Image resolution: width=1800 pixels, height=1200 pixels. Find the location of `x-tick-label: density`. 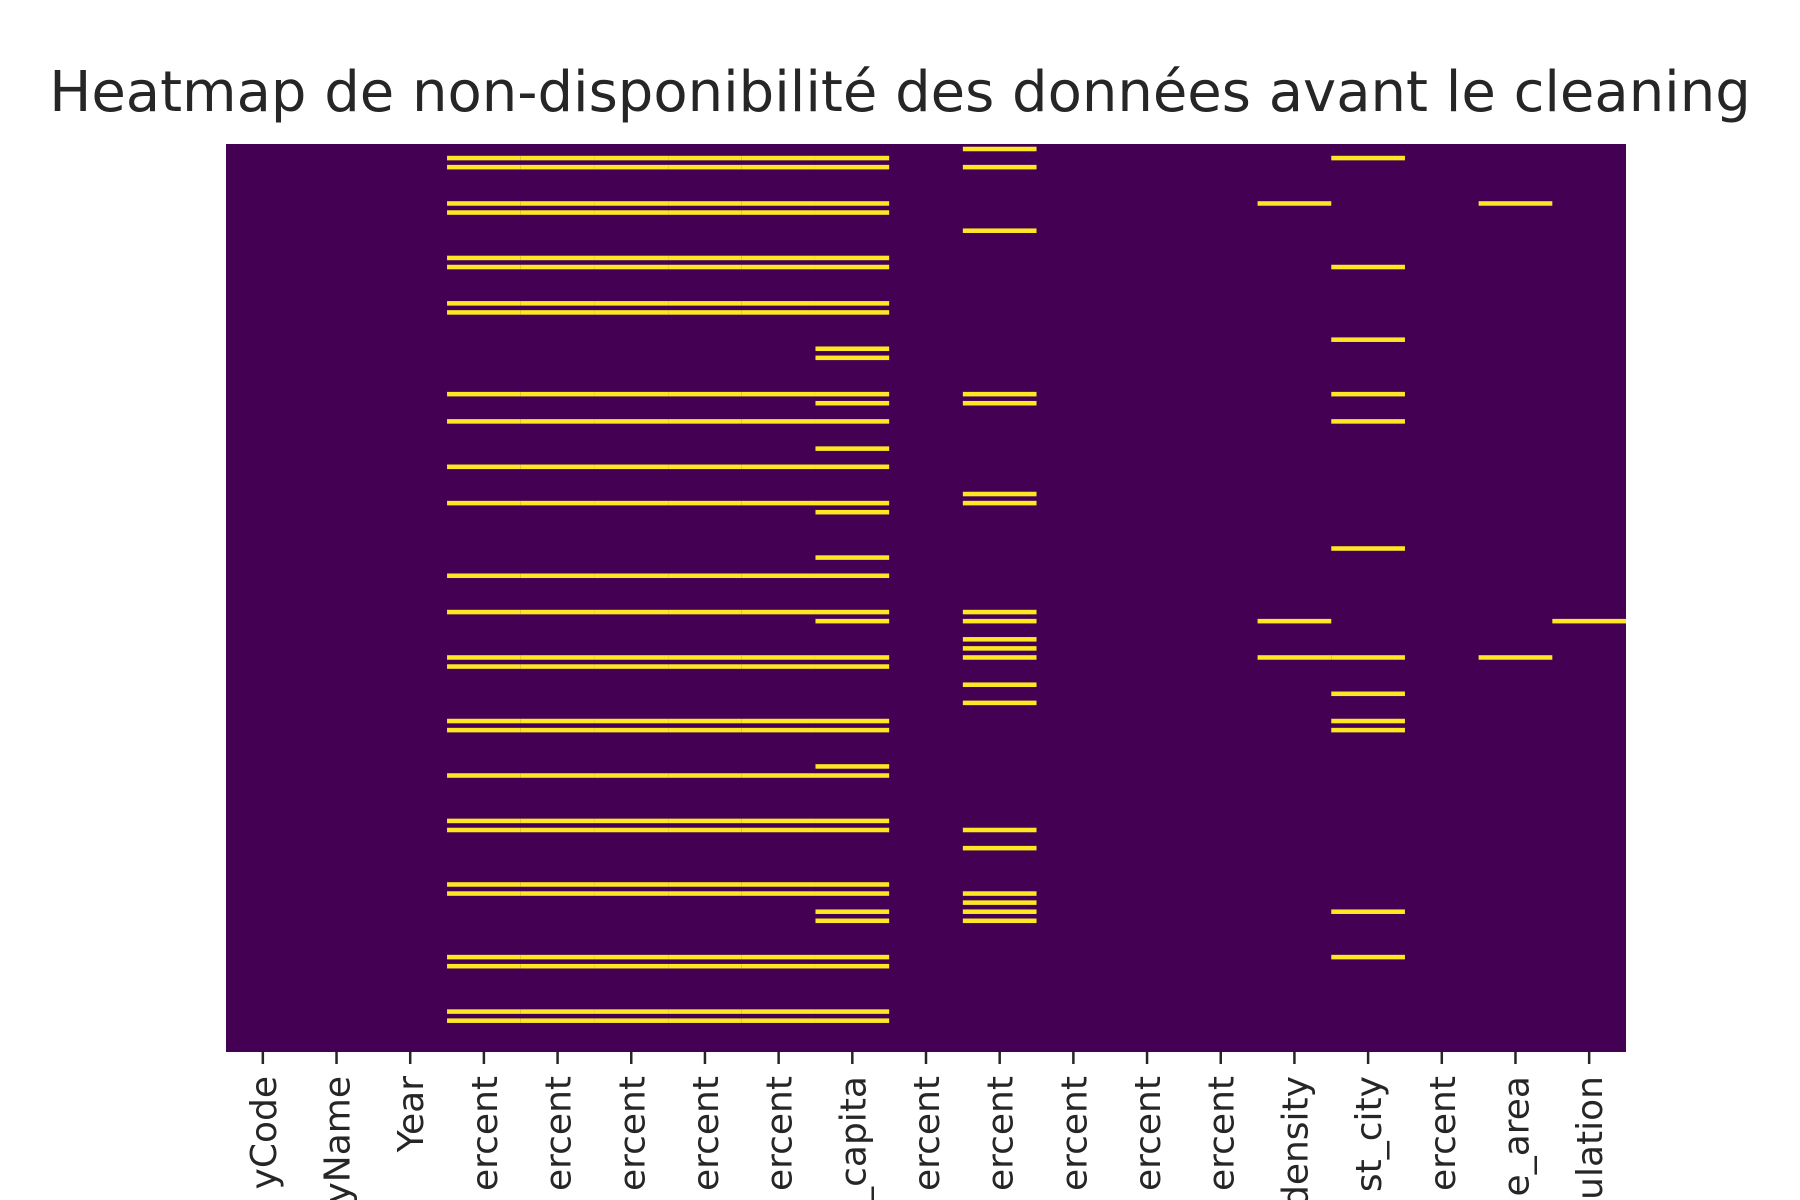

x-tick-label: density is located at coordinates (1295, 1138).